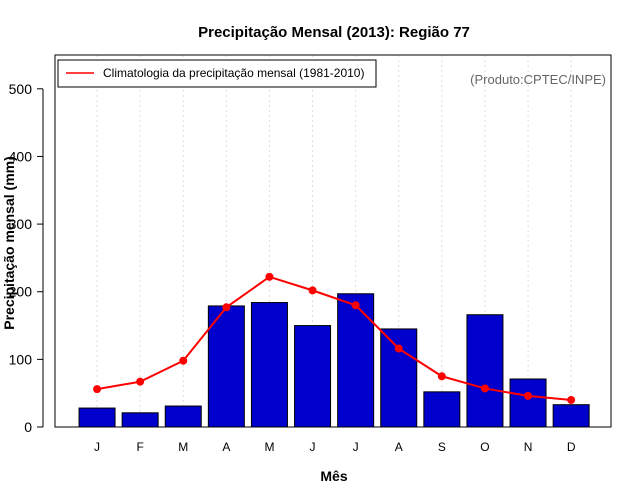 This screenshot has width=640, height=500. I want to click on y-tick-label: 500, so click(21, 89).